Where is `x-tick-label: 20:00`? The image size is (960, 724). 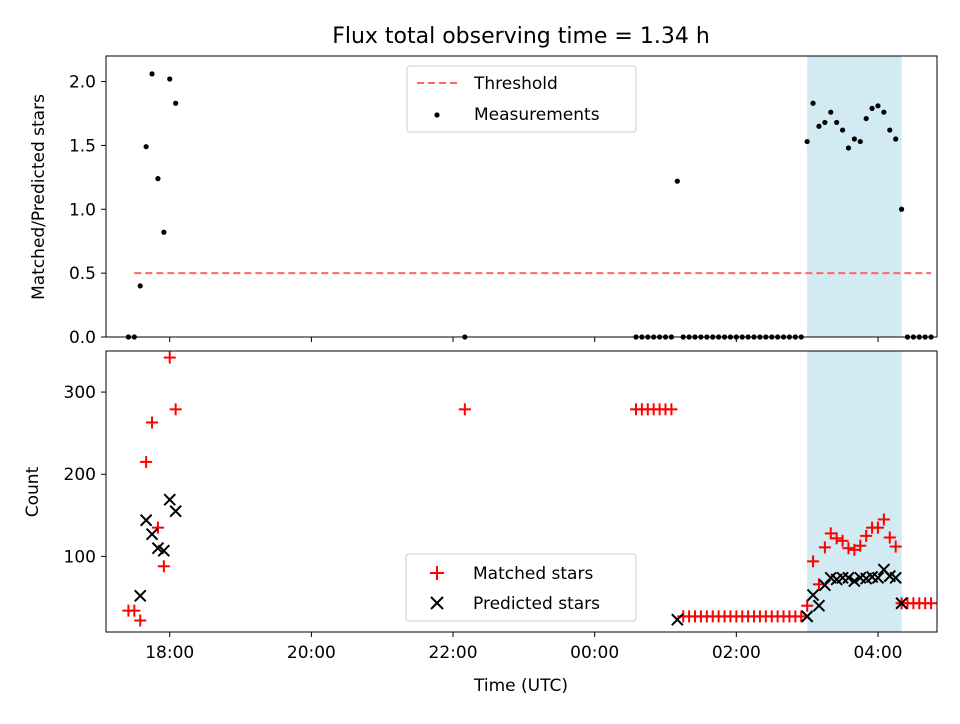 x-tick-label: 20:00 is located at coordinates (311, 653).